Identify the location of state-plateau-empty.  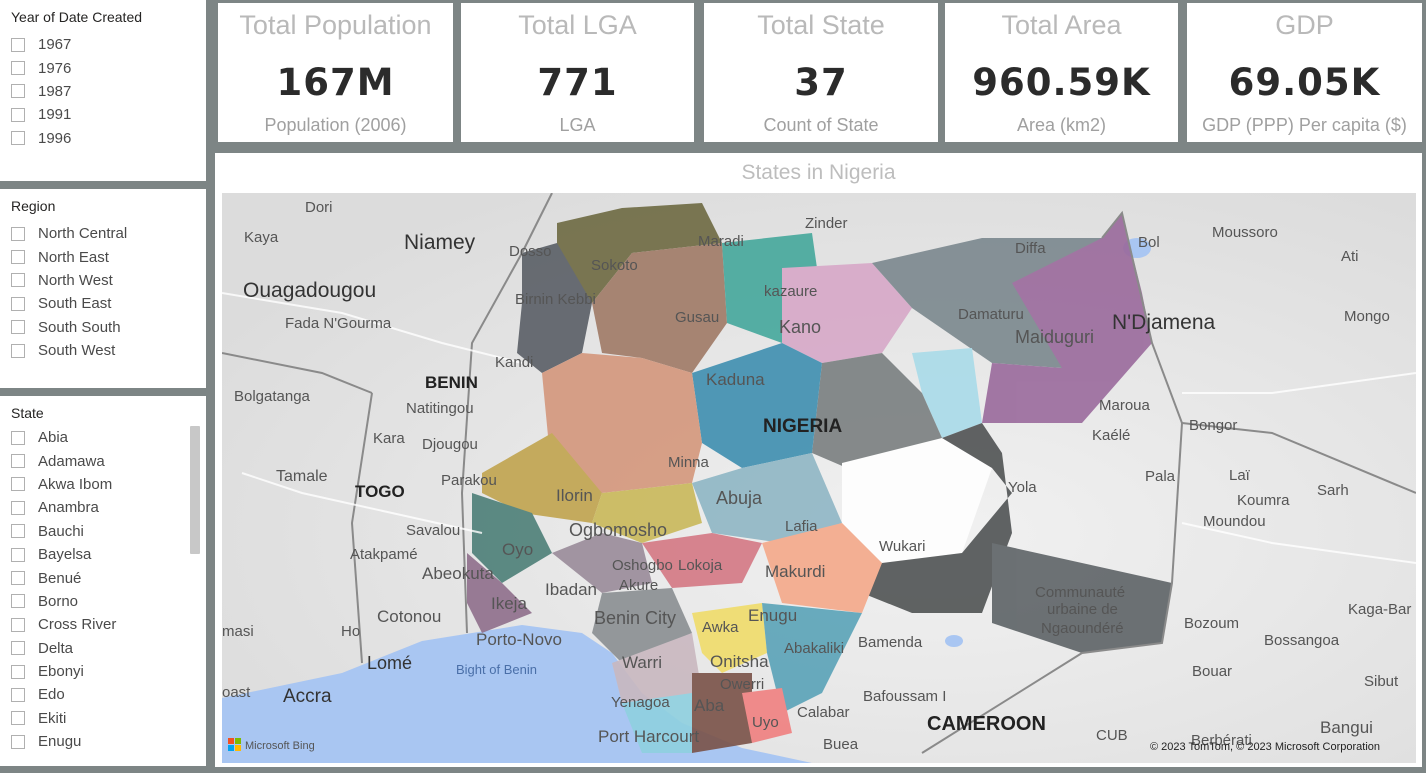
(917, 500).